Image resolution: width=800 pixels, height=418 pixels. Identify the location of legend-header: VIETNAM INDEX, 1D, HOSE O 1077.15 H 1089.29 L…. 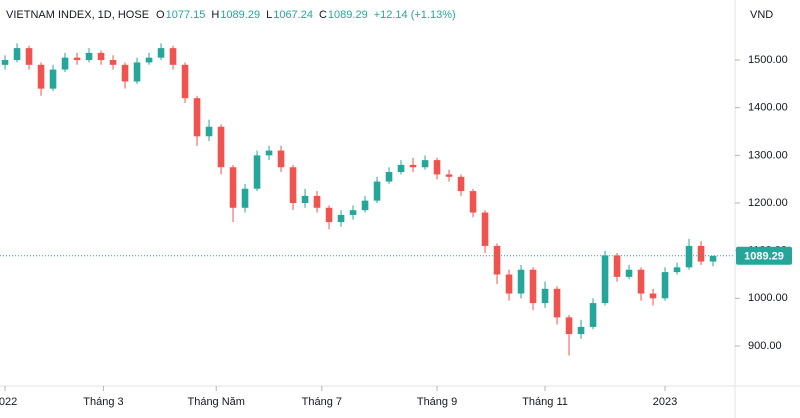
(231, 15).